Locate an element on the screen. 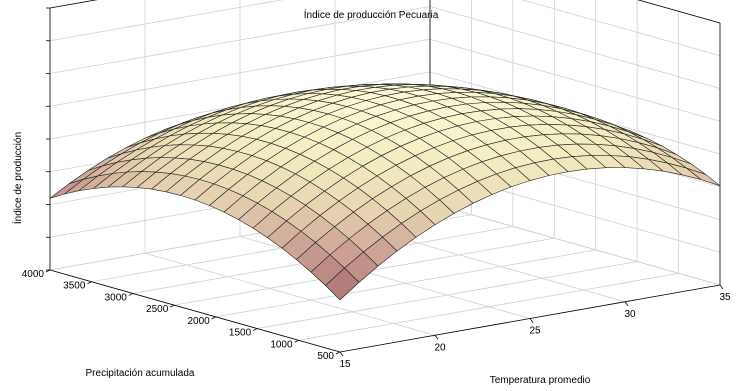  y-tick-label: 500 is located at coordinates (325, 356).